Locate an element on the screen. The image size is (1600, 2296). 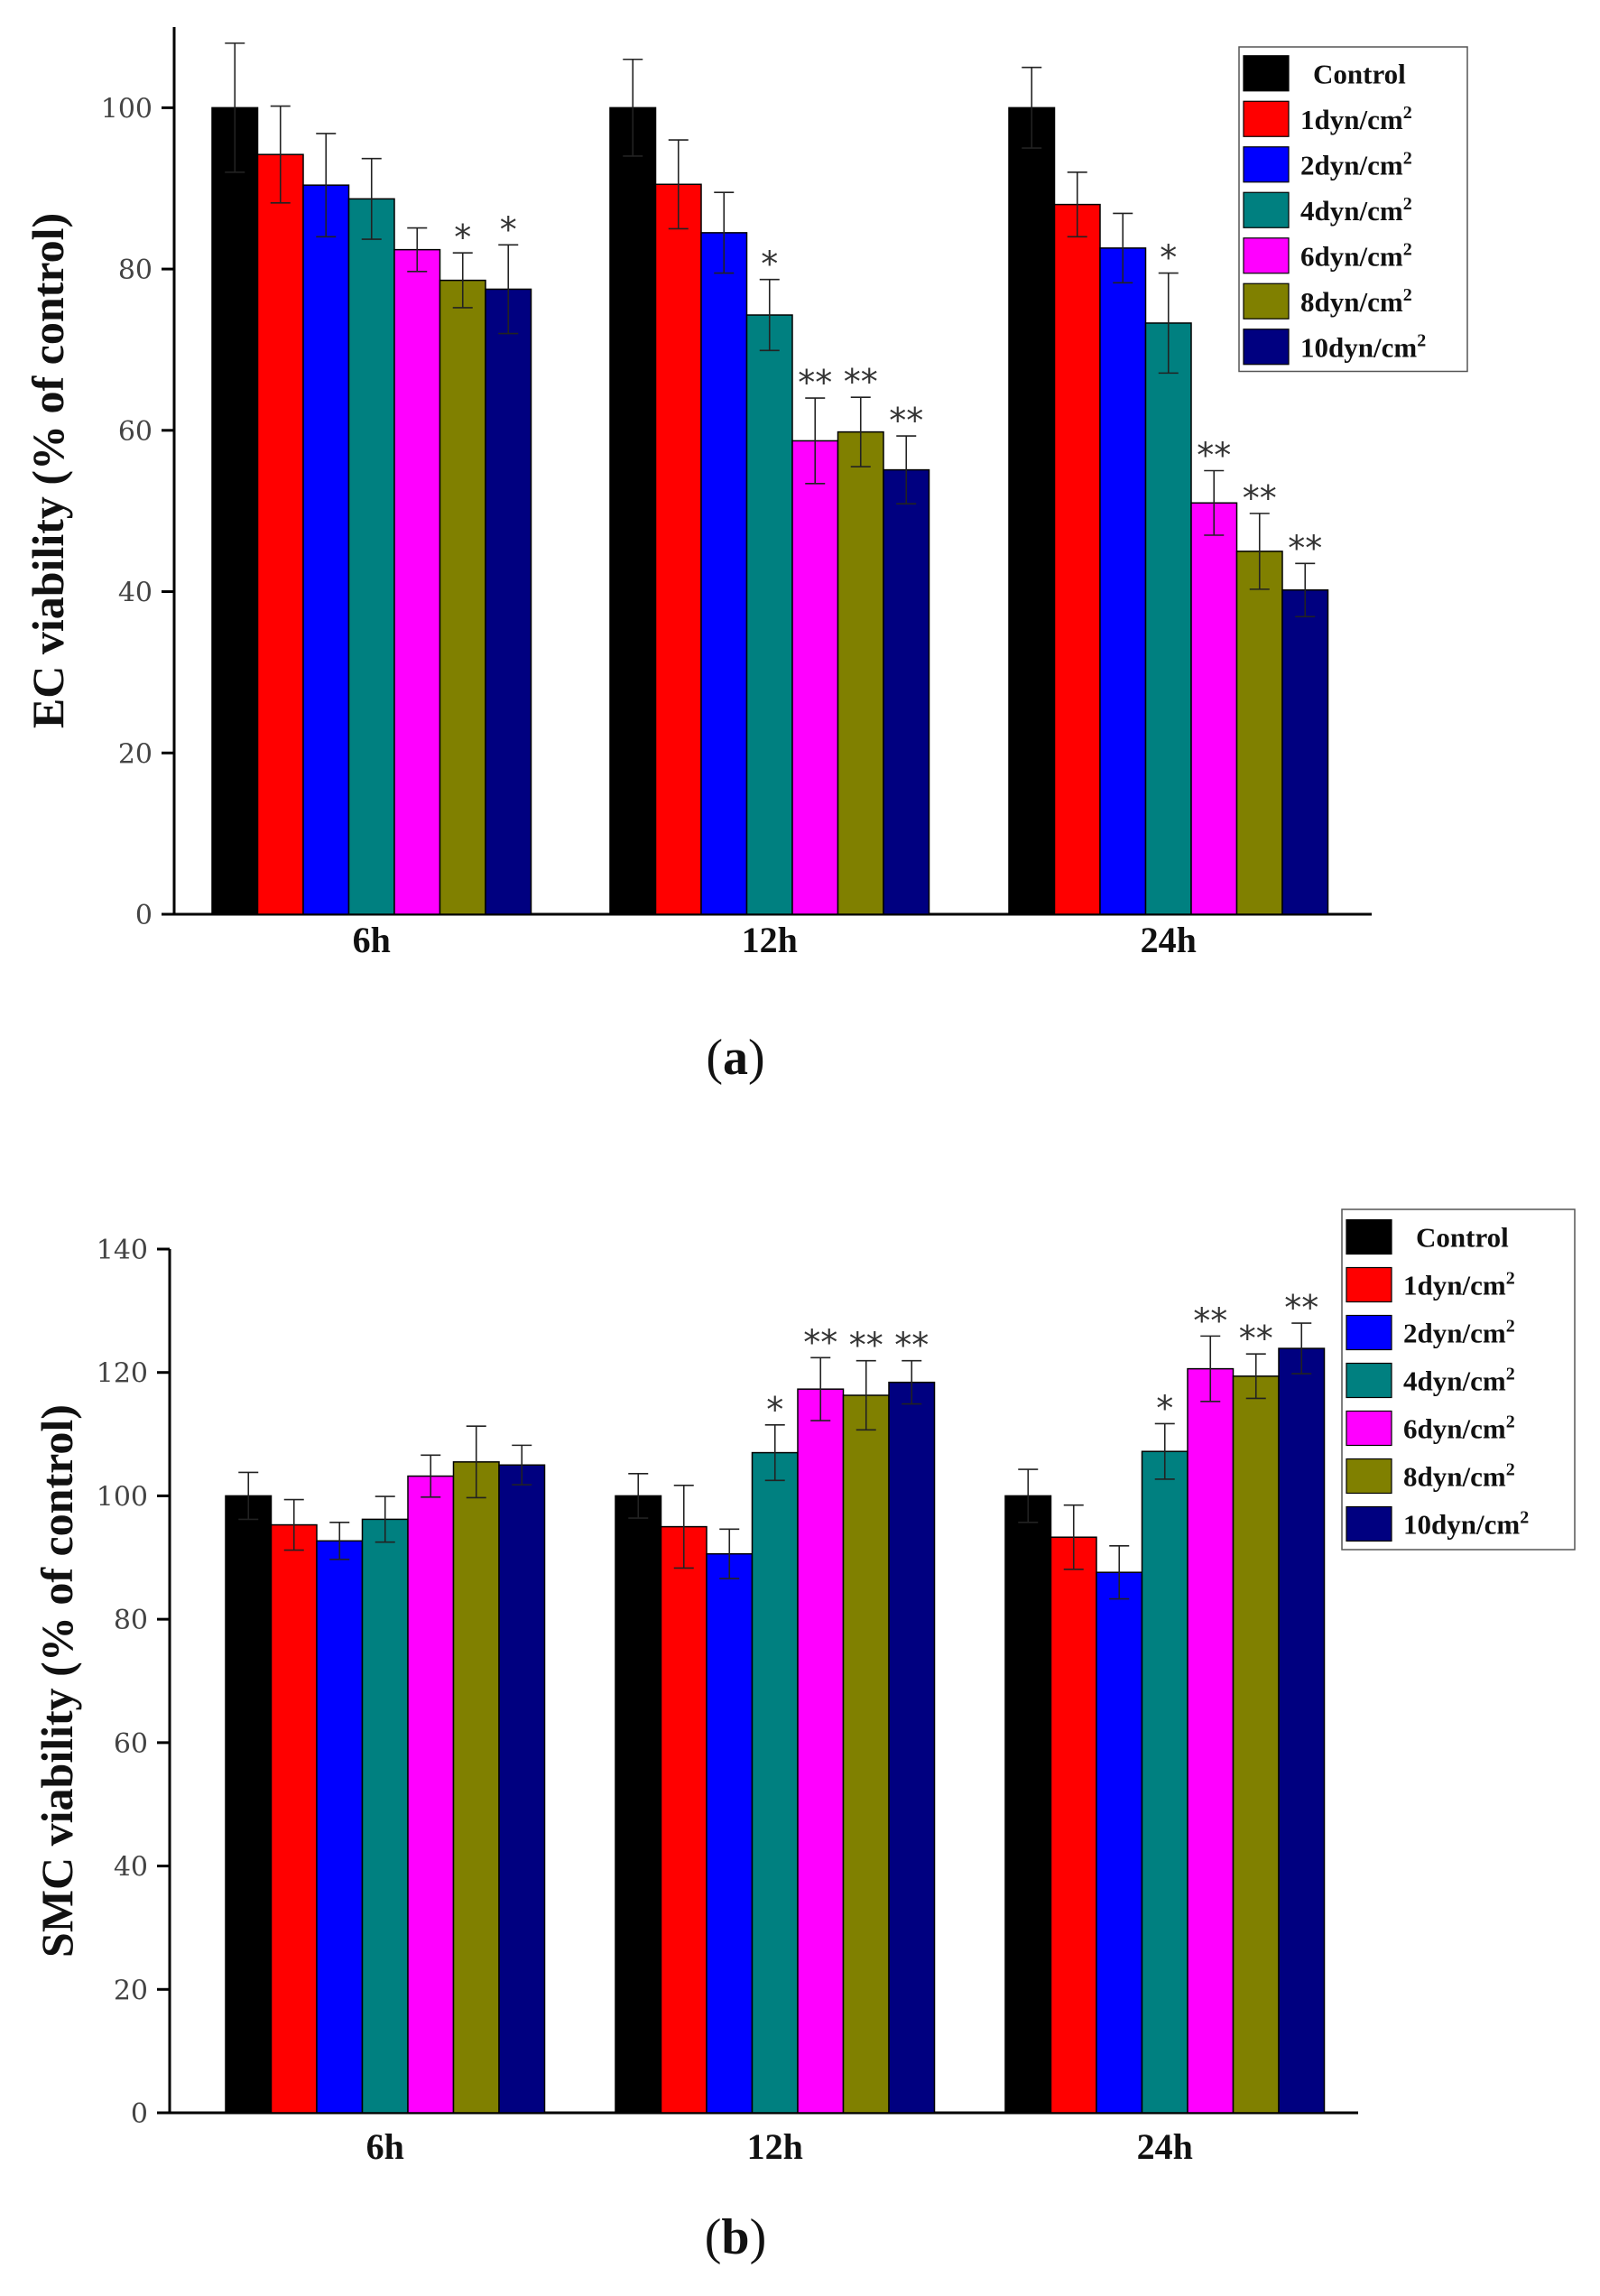
y-tick-label: 120 is located at coordinates (123, 1374).